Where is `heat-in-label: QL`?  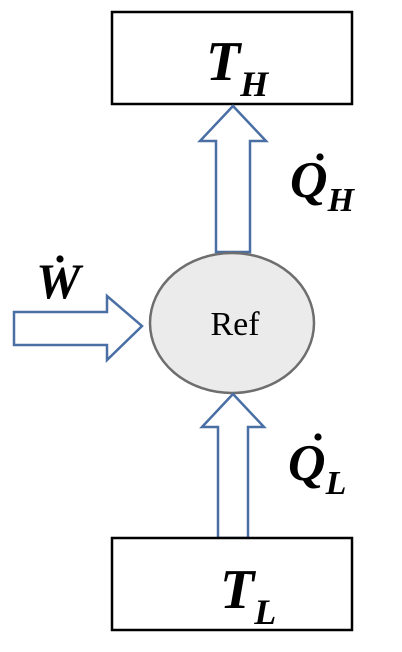
heat-in-label: QL is located at coordinates (317, 467).